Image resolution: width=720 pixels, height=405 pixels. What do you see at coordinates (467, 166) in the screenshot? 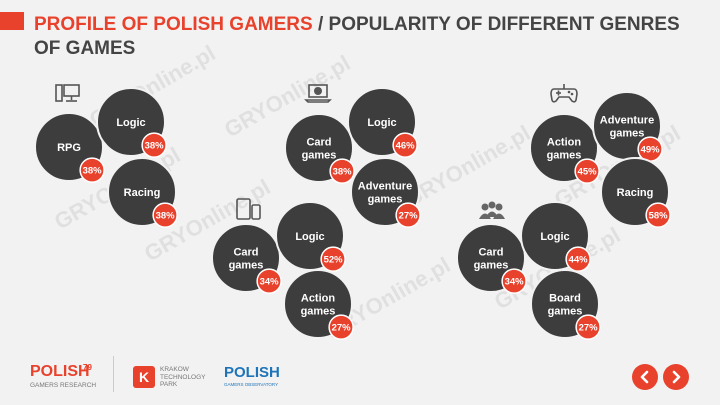
I see `watermark-text: GRYOnline.pl` at bounding box center [467, 166].